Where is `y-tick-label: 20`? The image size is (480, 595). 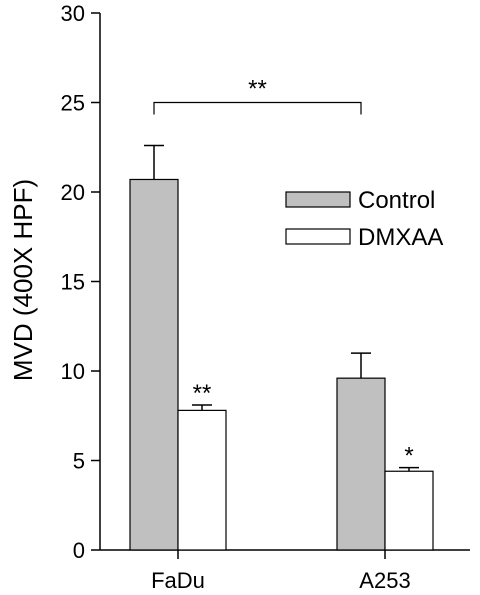
y-tick-label: 20 is located at coordinates (73, 192).